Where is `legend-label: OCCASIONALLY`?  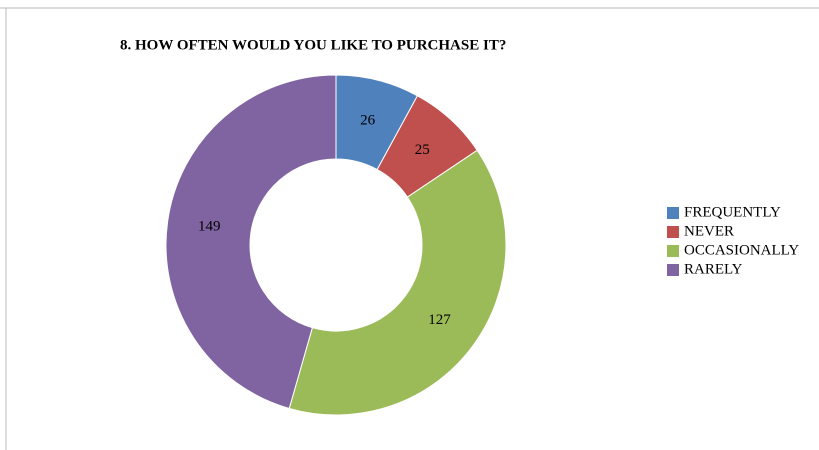
legend-label: OCCASIONALLY is located at coordinates (741, 250).